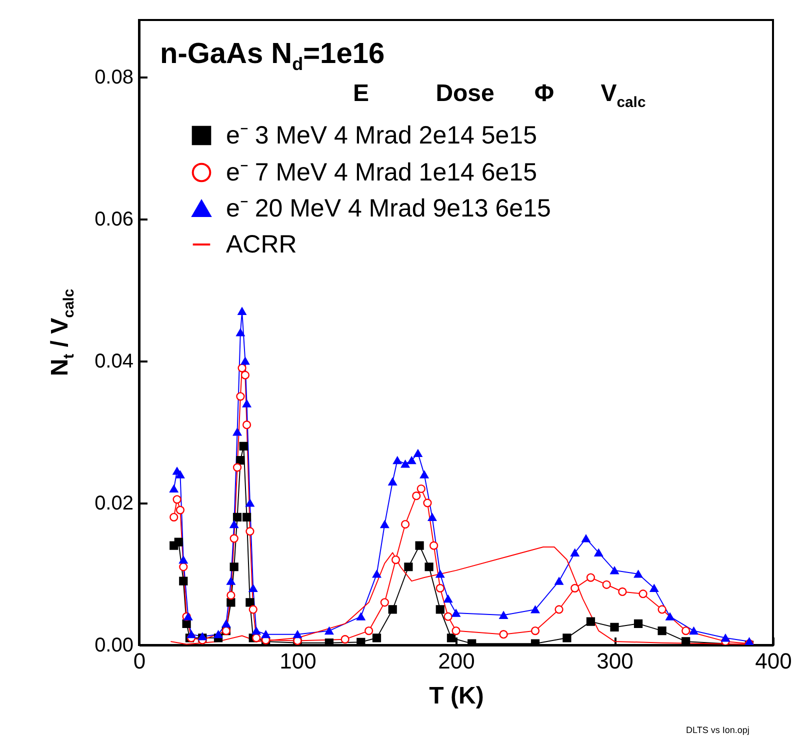 The image size is (805, 741). What do you see at coordinates (114, 361) in the screenshot?
I see `y-tick-label: 0.04` at bounding box center [114, 361].